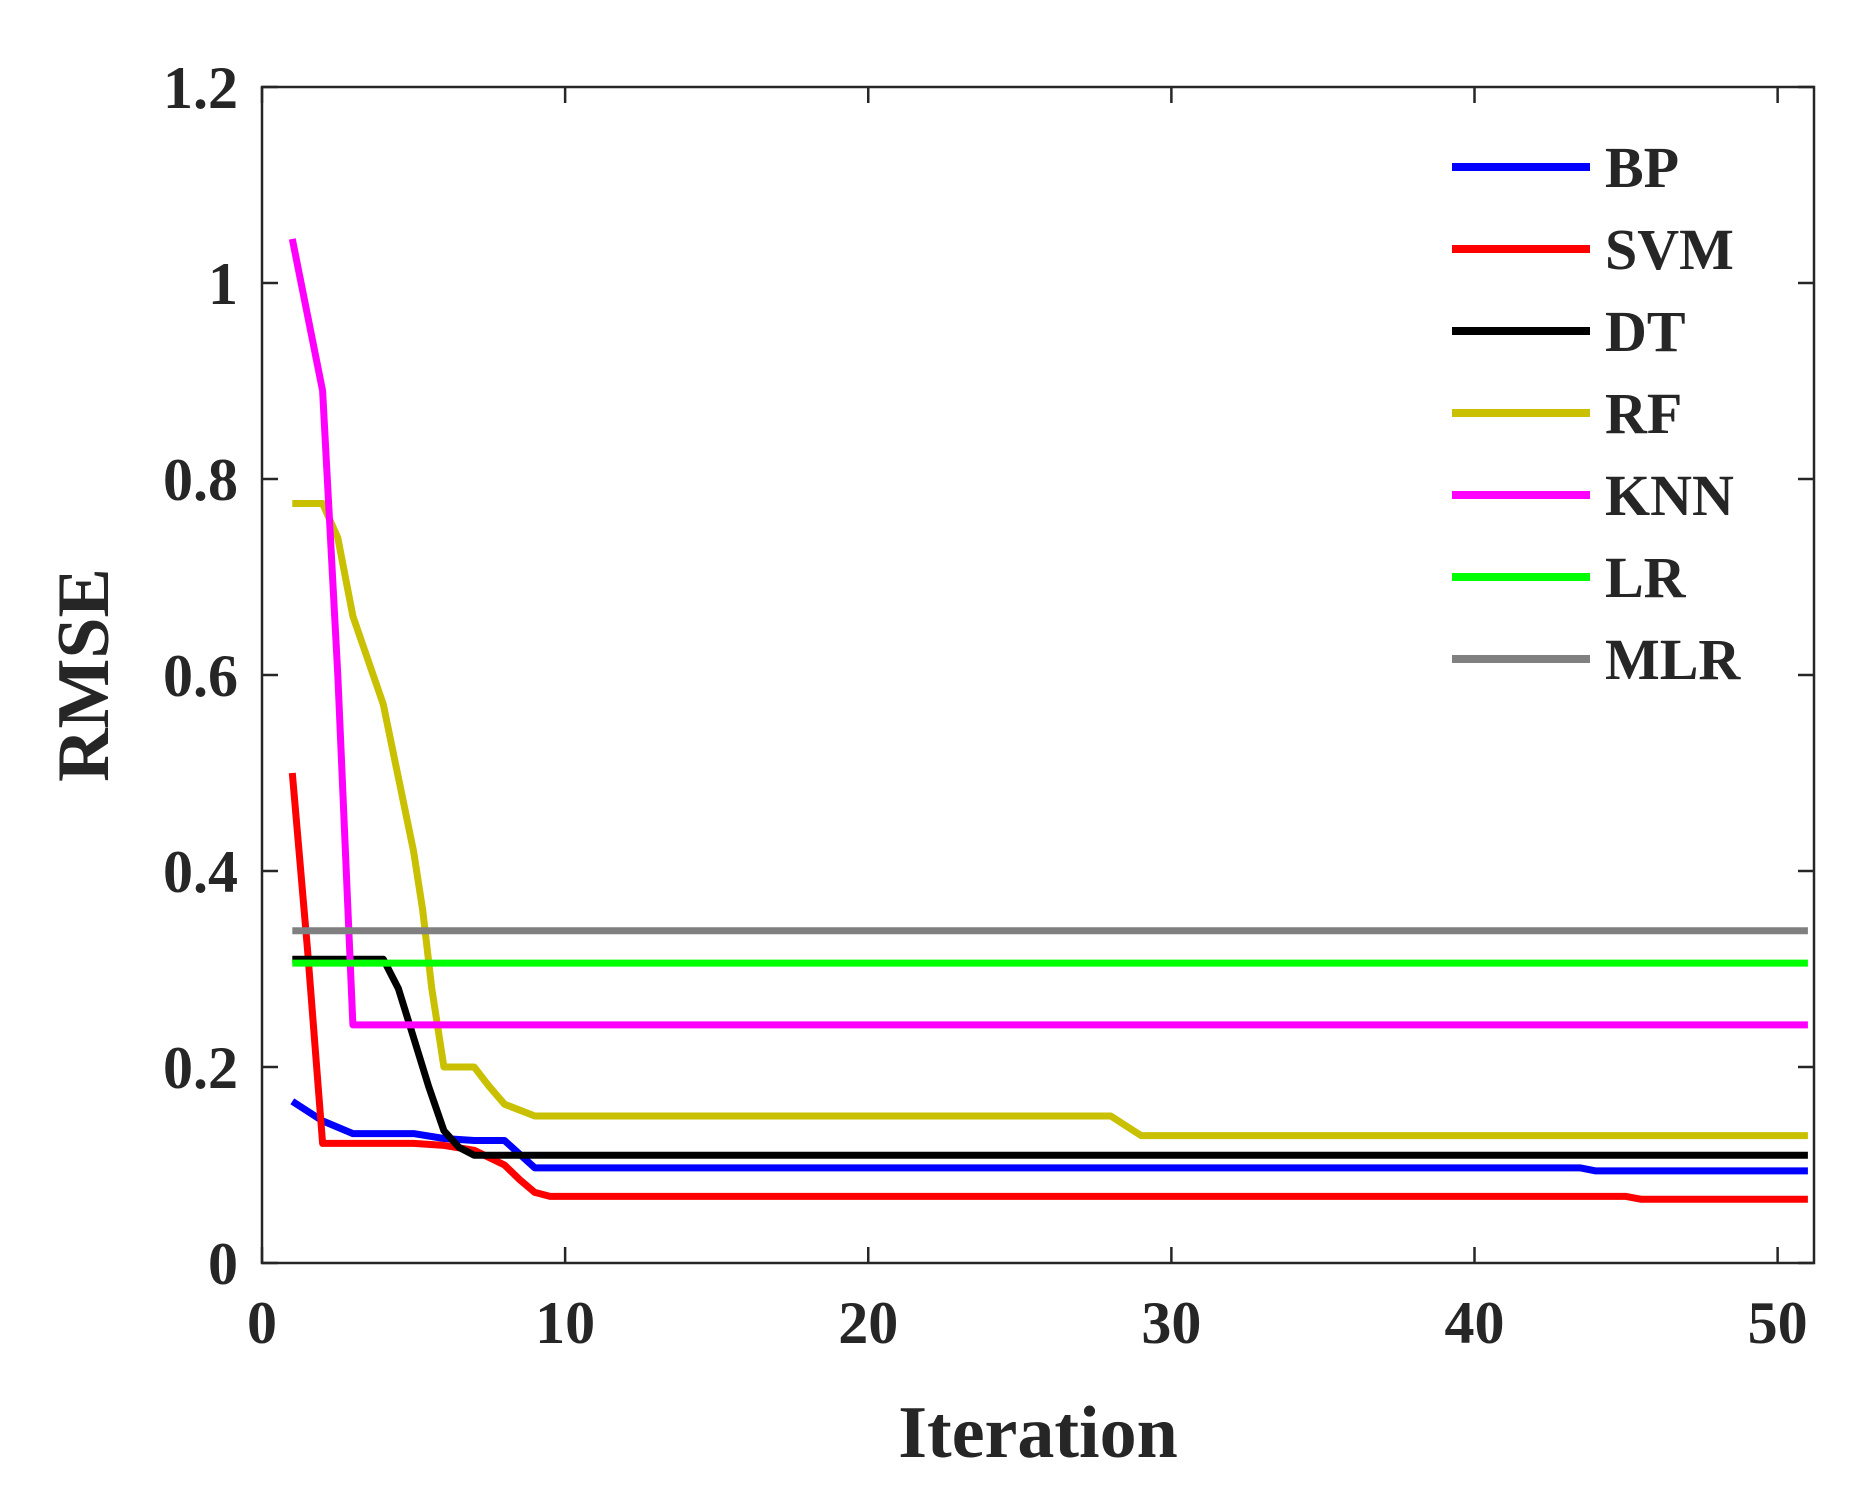  I want to click on x-tick-label: 0, so click(262, 1323).